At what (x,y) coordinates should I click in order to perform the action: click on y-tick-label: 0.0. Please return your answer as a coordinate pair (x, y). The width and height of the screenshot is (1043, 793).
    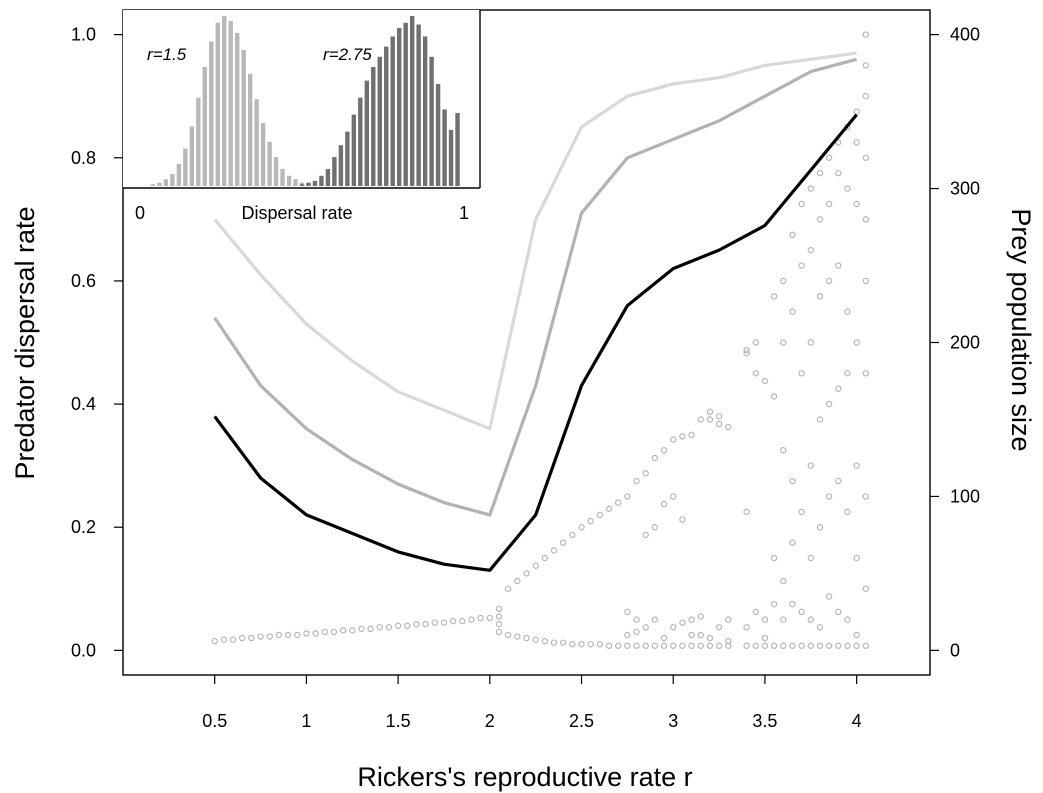
    Looking at the image, I should click on (83, 650).